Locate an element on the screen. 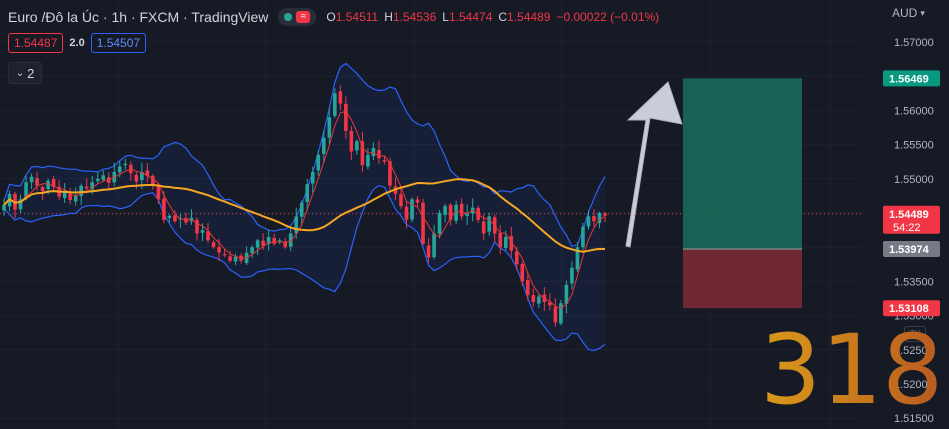 This screenshot has height=429, width=949. take-profit-label: 1.56469 is located at coordinates (909, 79).